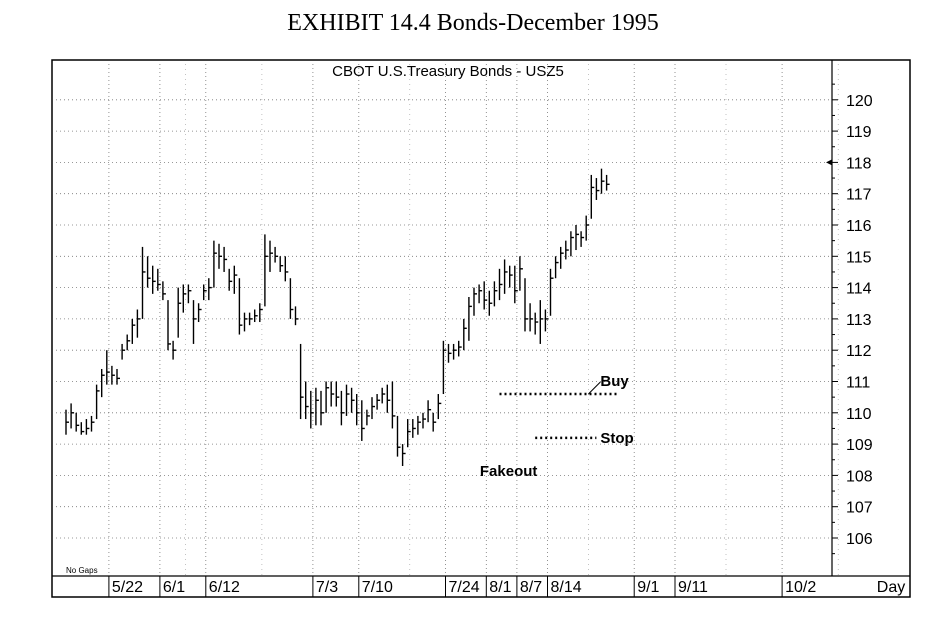  Describe the element at coordinates (127, 587) in the screenshot. I see `x-tick-label: 5/22` at that location.